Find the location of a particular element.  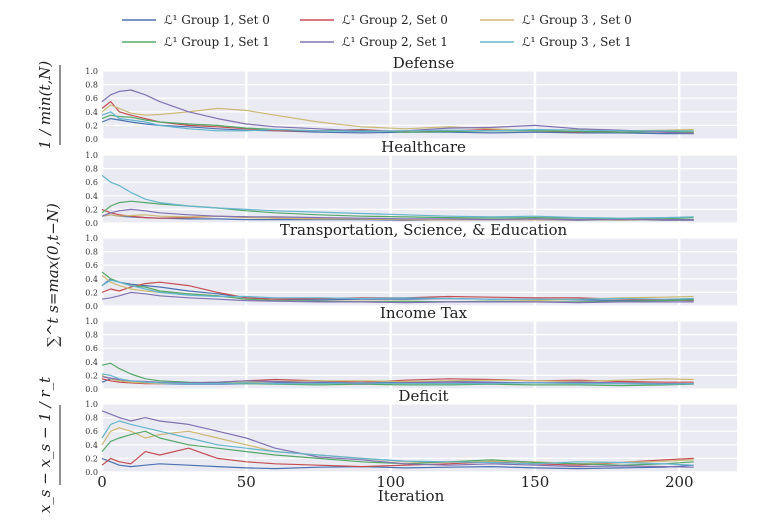

legend-label: ℒ¹ Group 3 , Set 1 is located at coordinates (577, 42).